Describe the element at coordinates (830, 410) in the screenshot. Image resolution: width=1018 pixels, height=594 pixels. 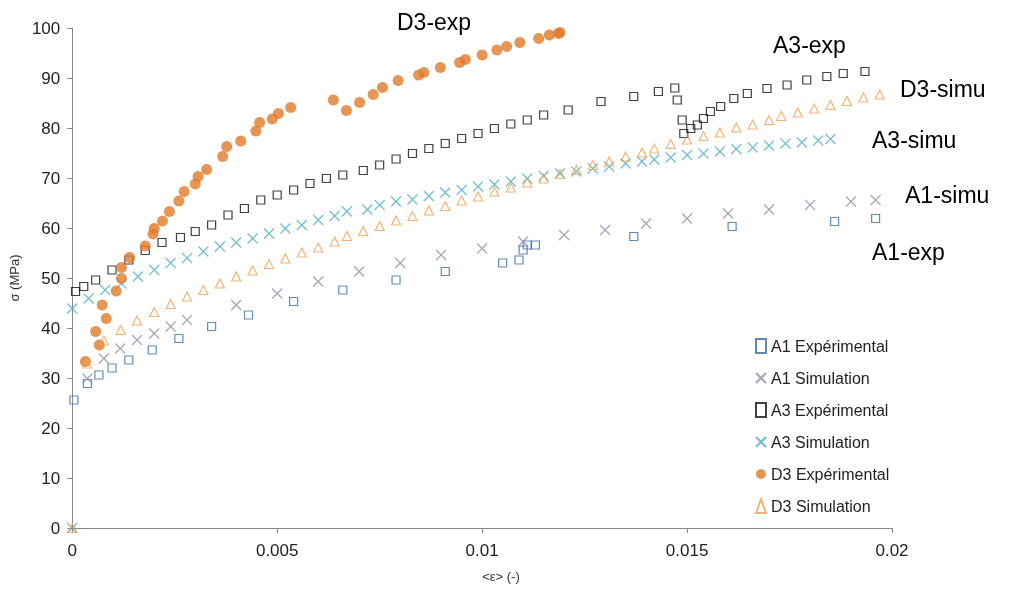
I see `legend-label: A3 Expérimental` at that location.